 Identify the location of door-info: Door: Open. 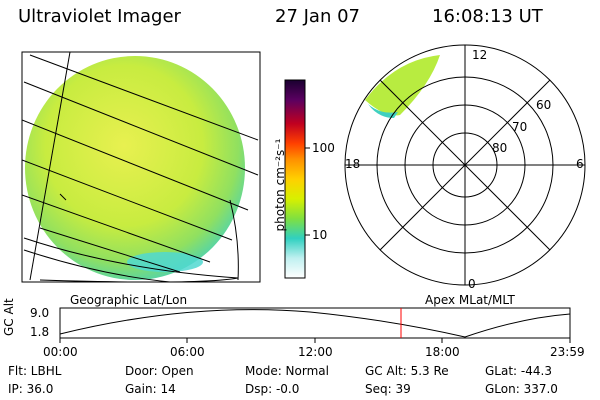
(159, 371).